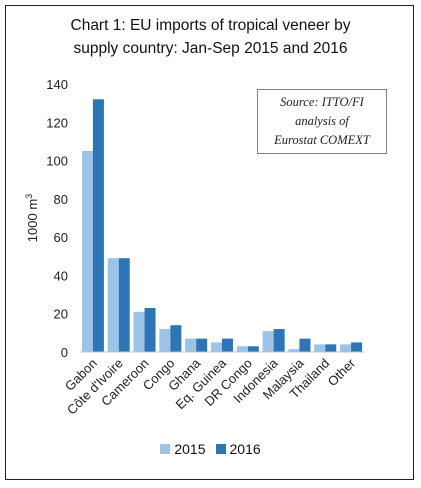 The height and width of the screenshot is (488, 421). What do you see at coordinates (61, 314) in the screenshot?
I see `y-tick-label: 20` at bounding box center [61, 314].